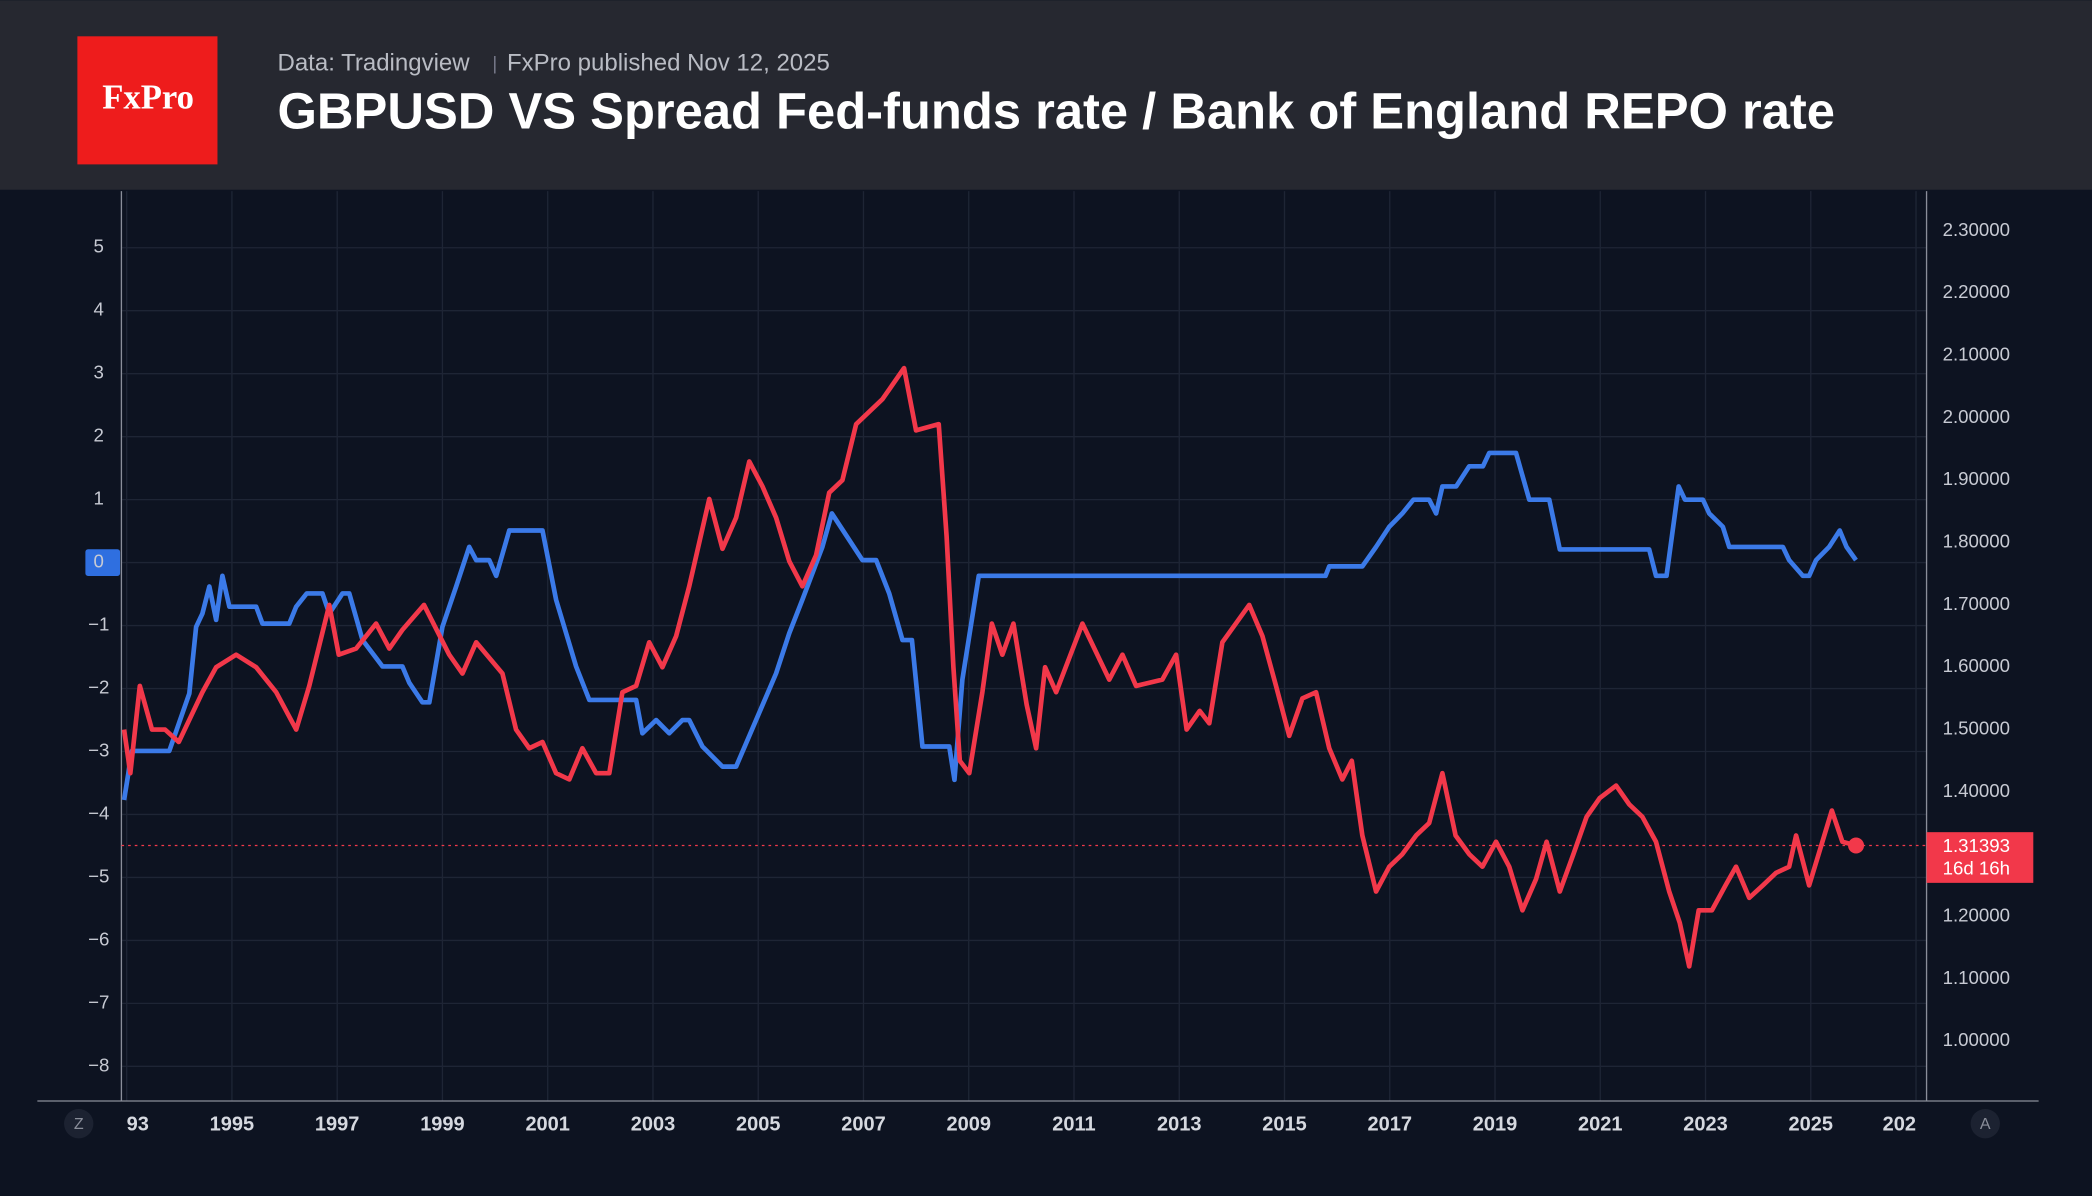 The width and height of the screenshot is (2092, 1196). I want to click on y-tick-label: 4, so click(99, 309).